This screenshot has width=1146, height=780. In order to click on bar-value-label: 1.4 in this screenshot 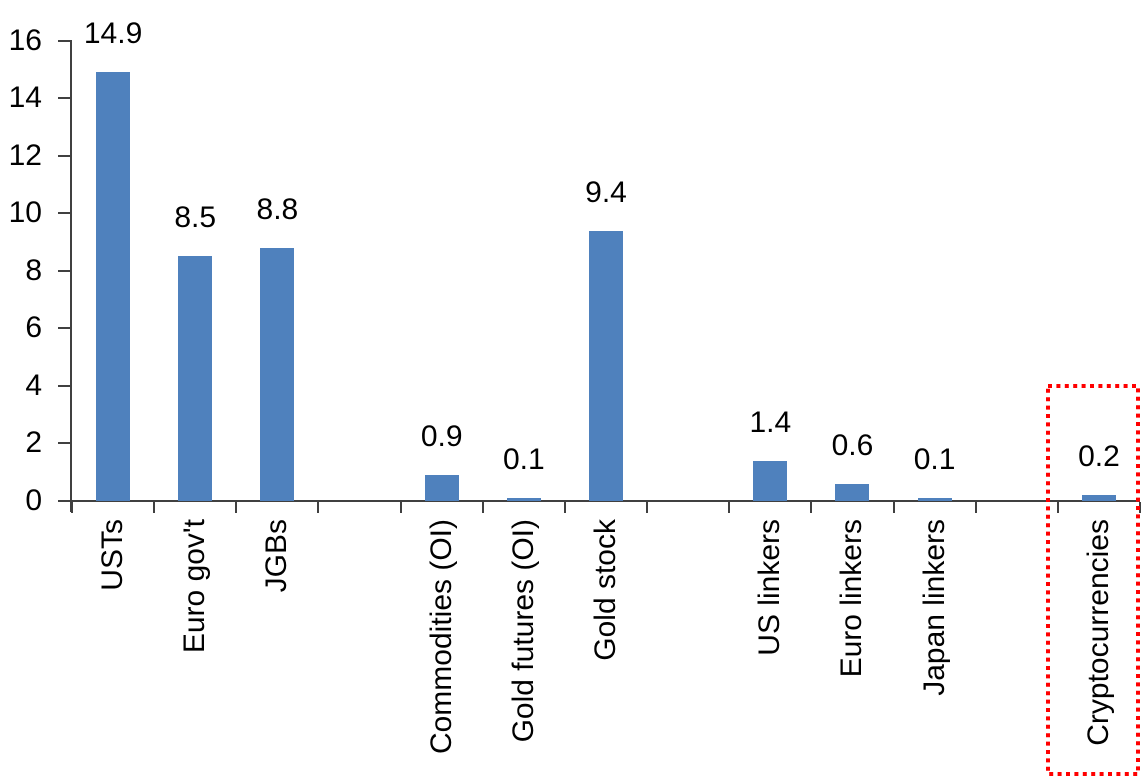, I will do `click(770, 422)`.